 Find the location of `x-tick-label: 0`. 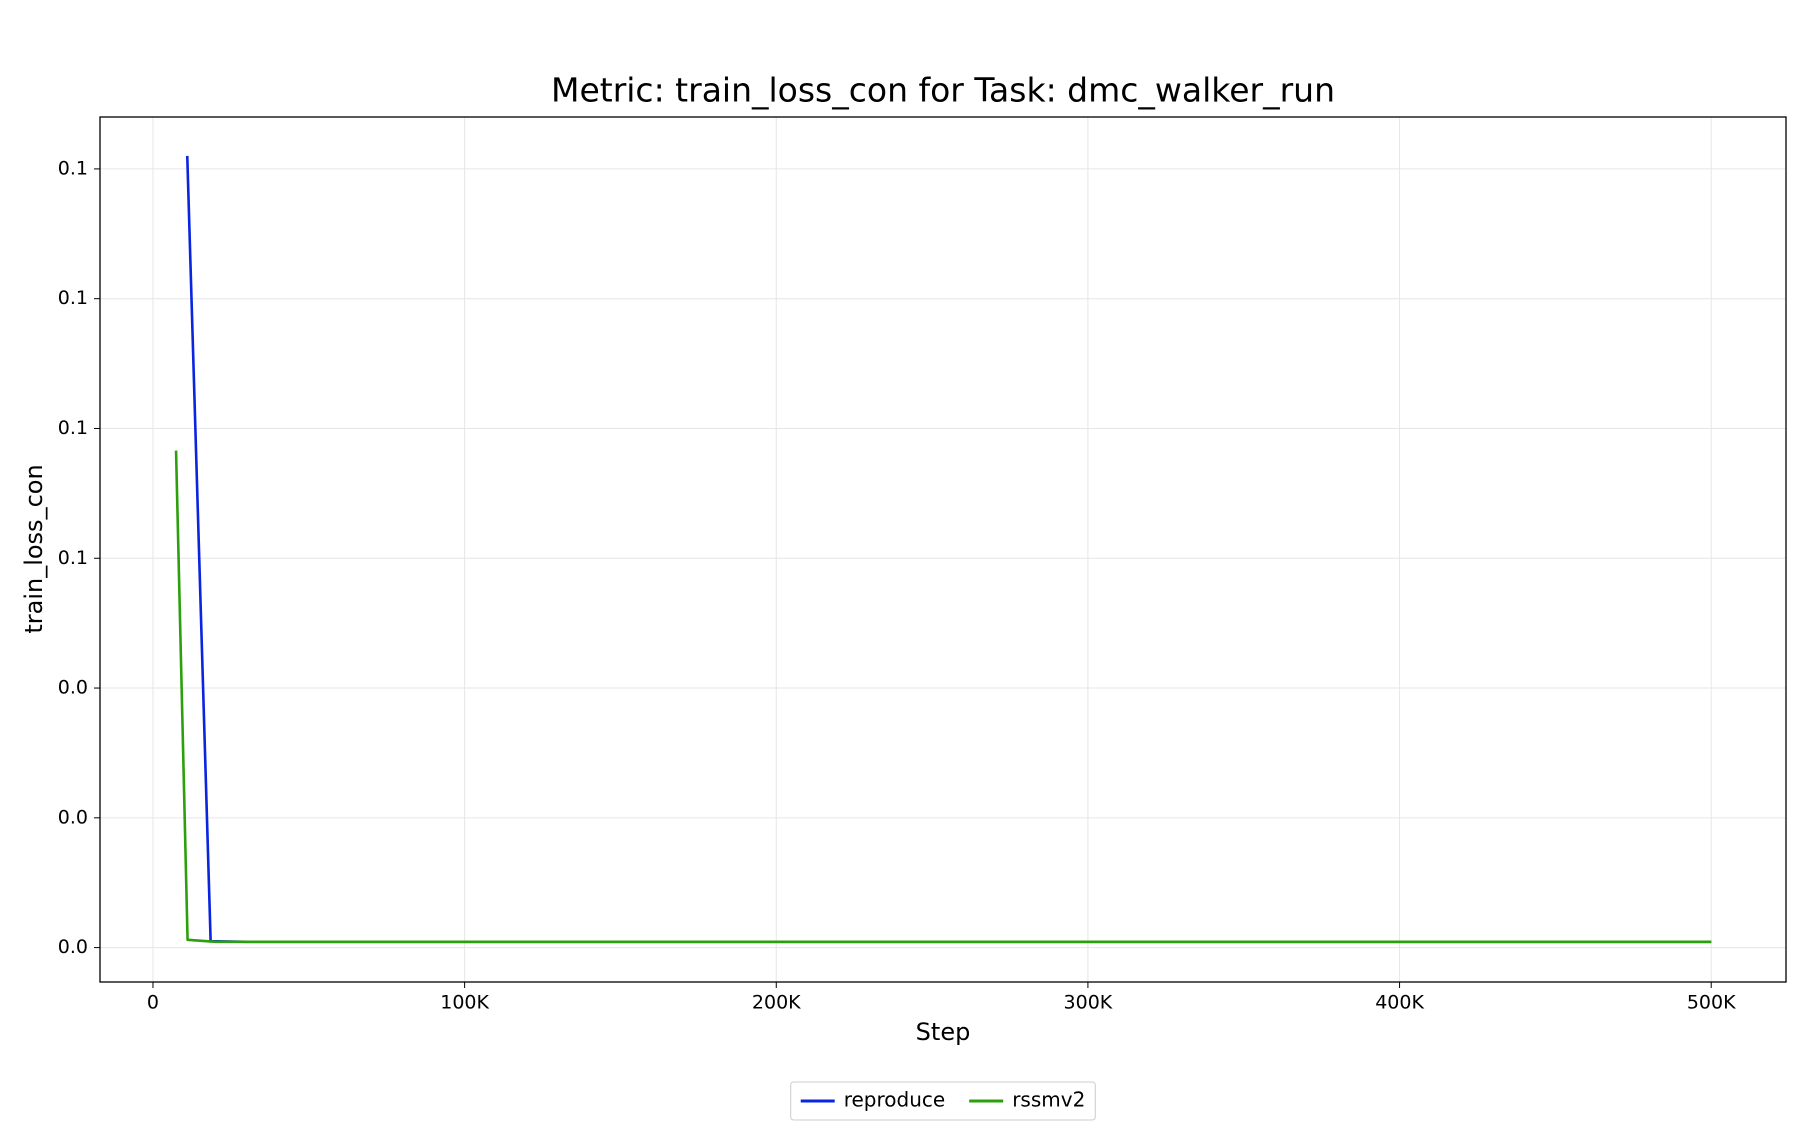

x-tick-label: 0 is located at coordinates (153, 1003).